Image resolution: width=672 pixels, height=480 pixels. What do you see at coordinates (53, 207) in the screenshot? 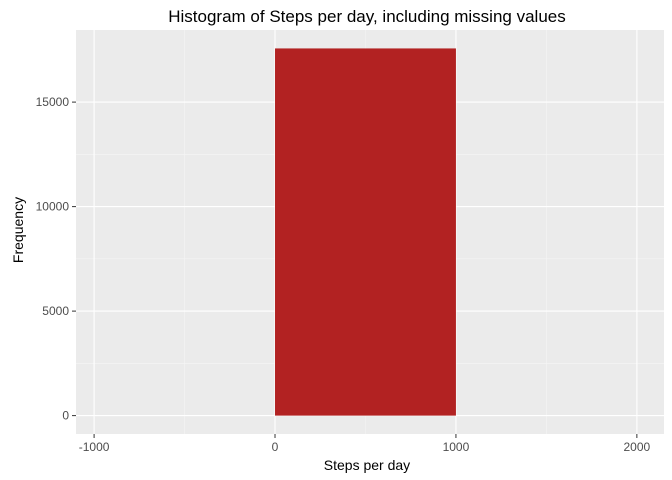
I see `y-tick-label: 10000` at bounding box center [53, 207].